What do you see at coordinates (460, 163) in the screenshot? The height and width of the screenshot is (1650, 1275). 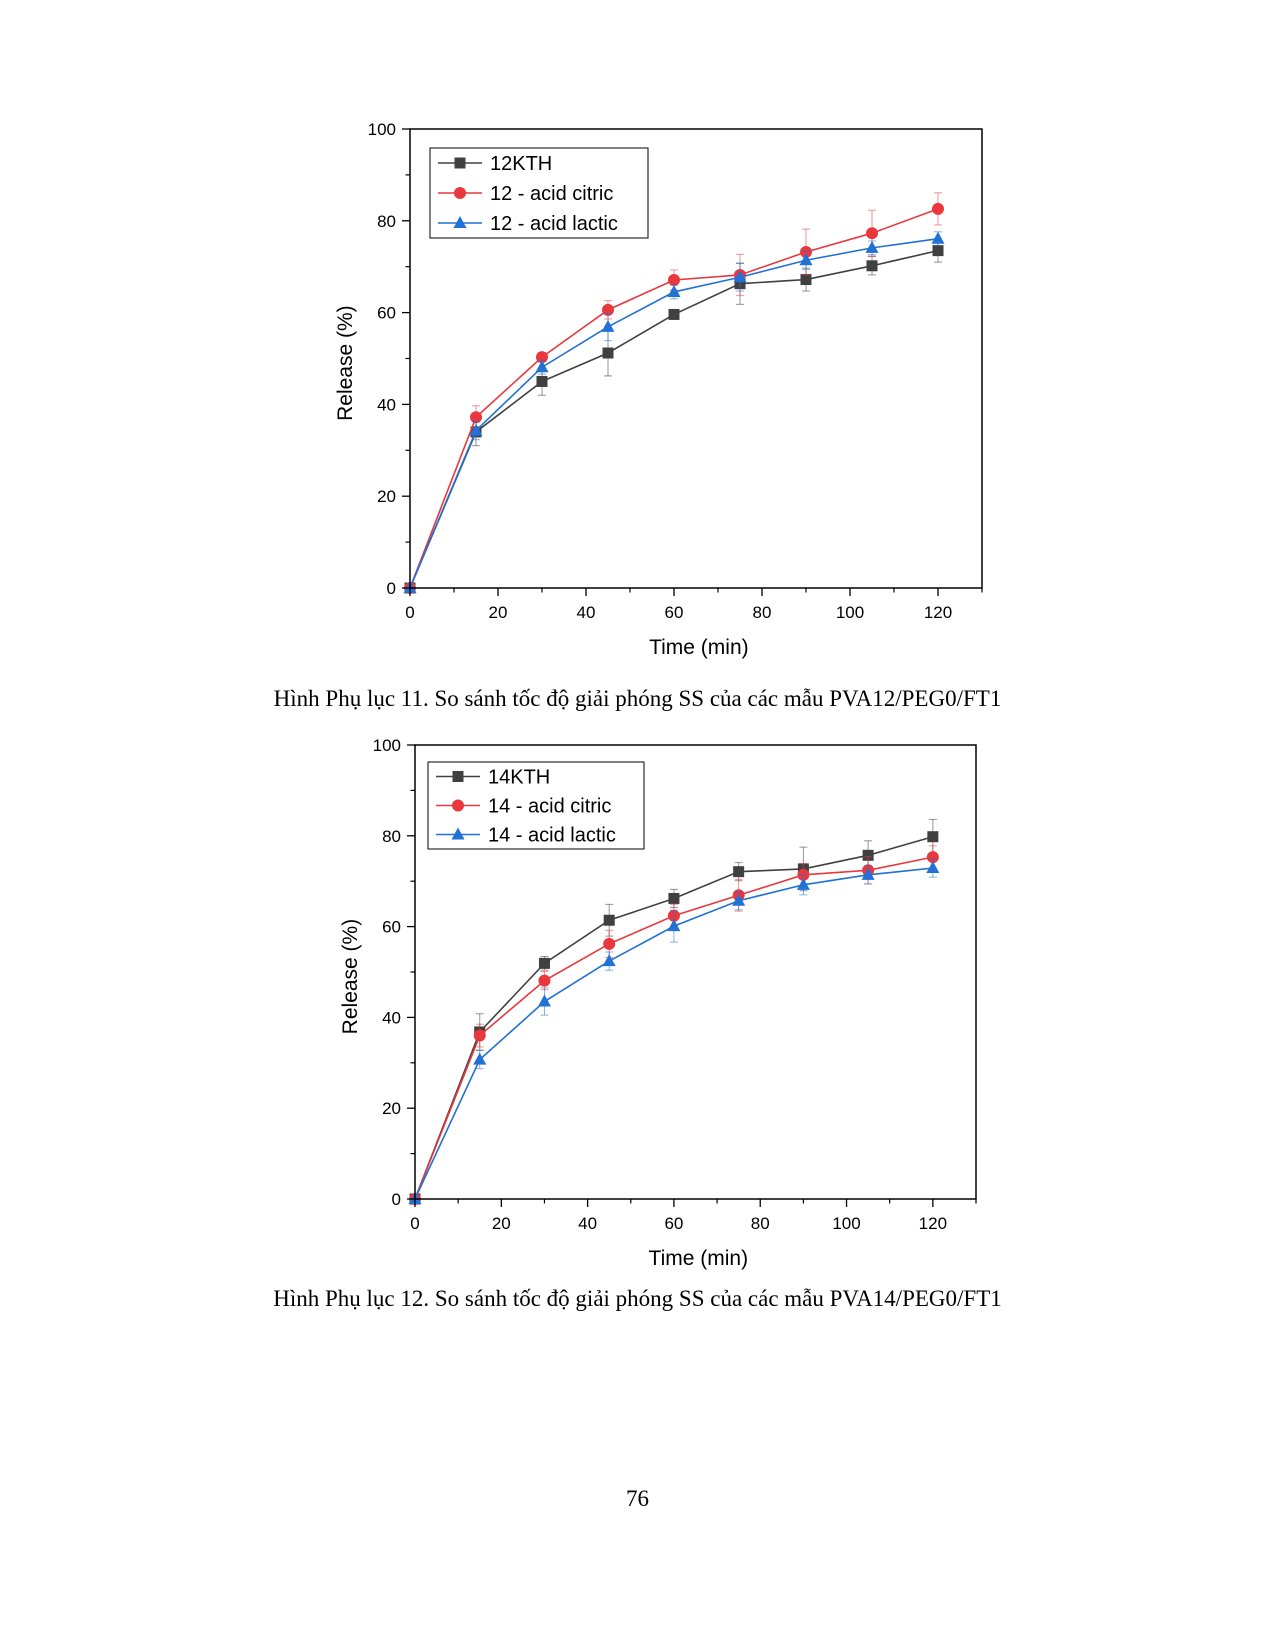 I see `legend-marker-12kth` at bounding box center [460, 163].